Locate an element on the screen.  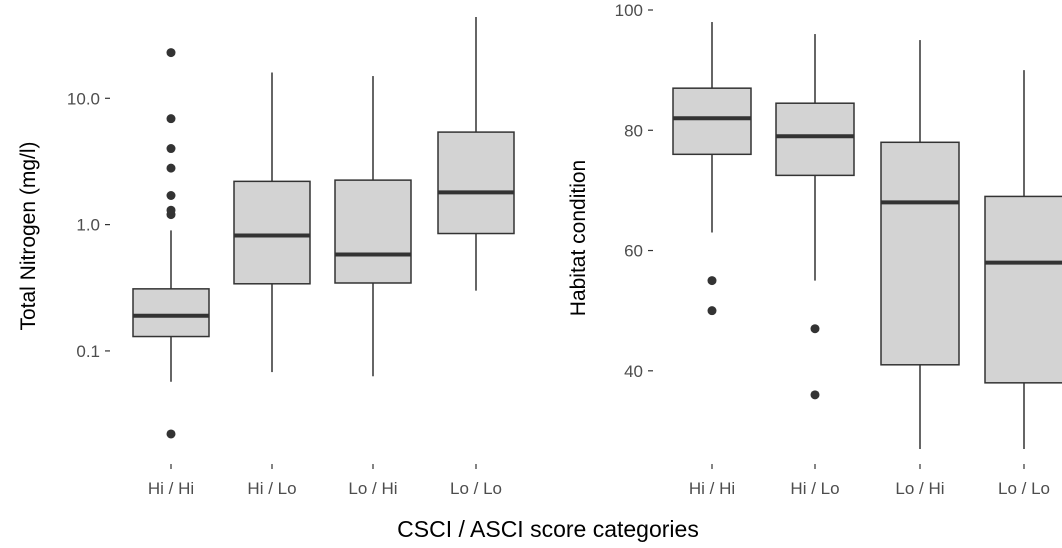
y-tick-label: 1.0 is located at coordinates (88, 225).